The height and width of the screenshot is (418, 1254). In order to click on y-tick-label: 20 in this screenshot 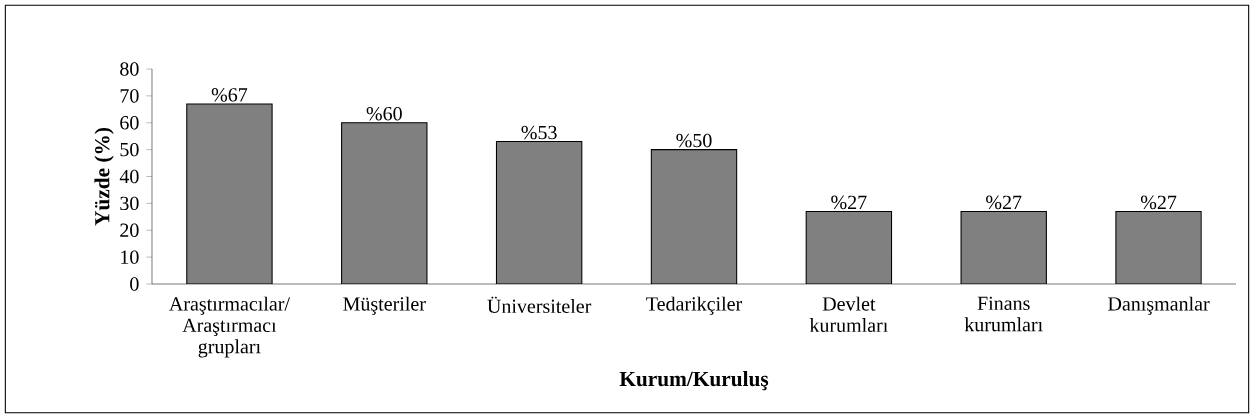, I will do `click(129, 230)`.